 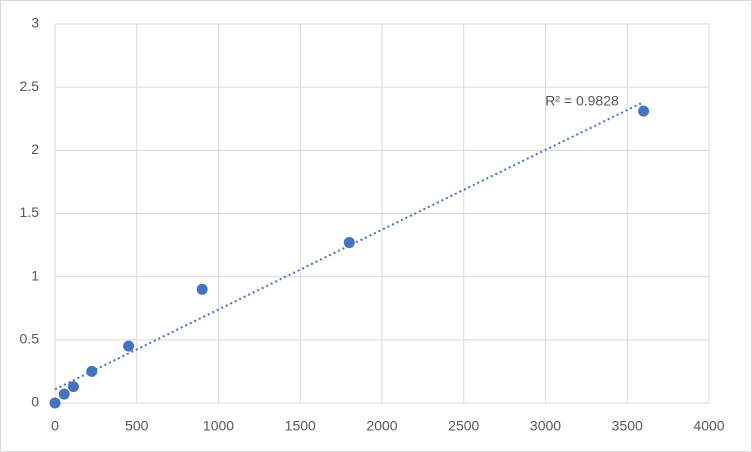 I want to click on y-tick-label: 1.5, so click(x=30, y=212).